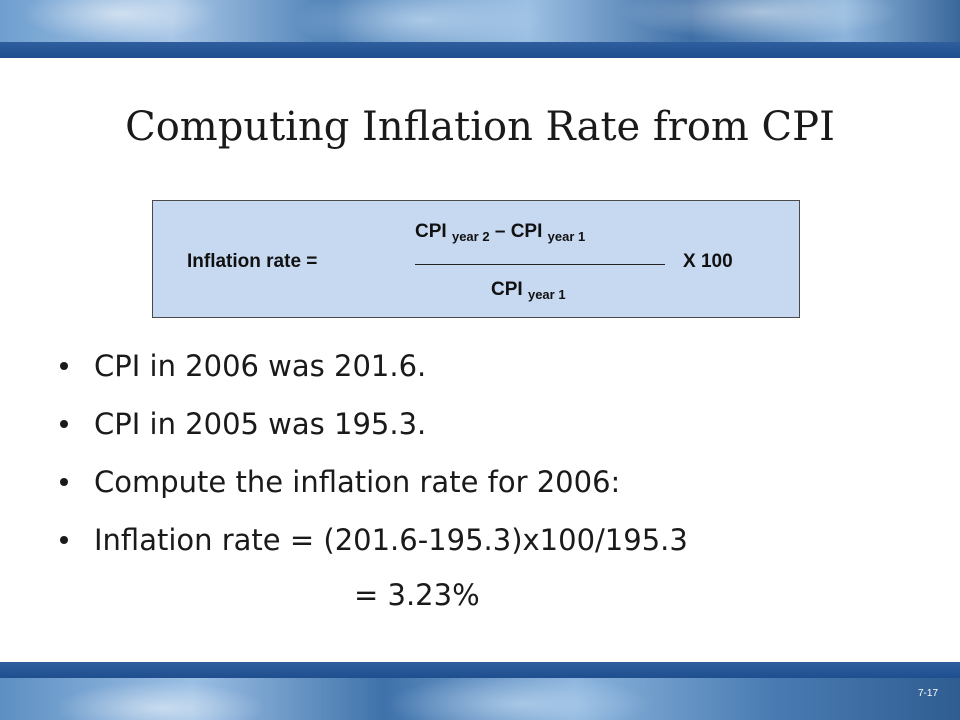 This screenshot has width=960, height=720. What do you see at coordinates (507, 289) in the screenshot?
I see `denominator-cpi: CPI` at bounding box center [507, 289].